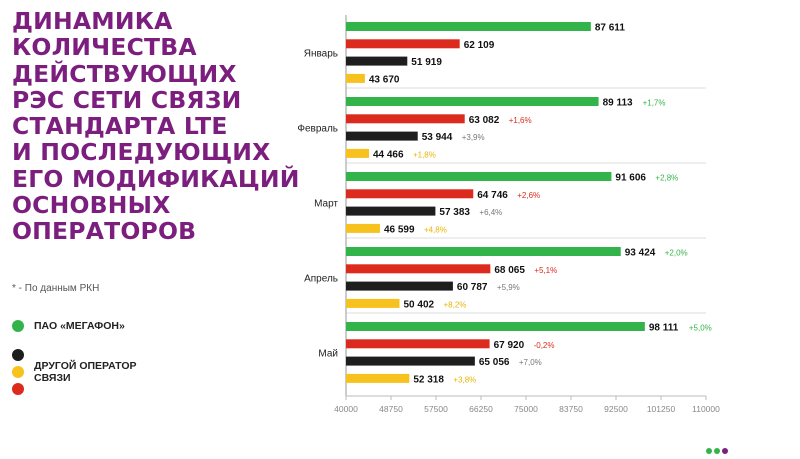  What do you see at coordinates (428, 379) in the screenshot?
I see `bar-value-label: 52 318` at bounding box center [428, 379].